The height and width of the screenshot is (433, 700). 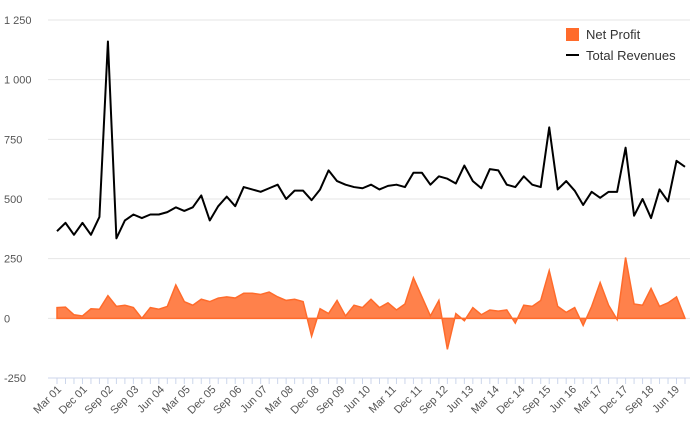 I want to click on legend-label-net-profit: Net Profit, so click(x=613, y=34).